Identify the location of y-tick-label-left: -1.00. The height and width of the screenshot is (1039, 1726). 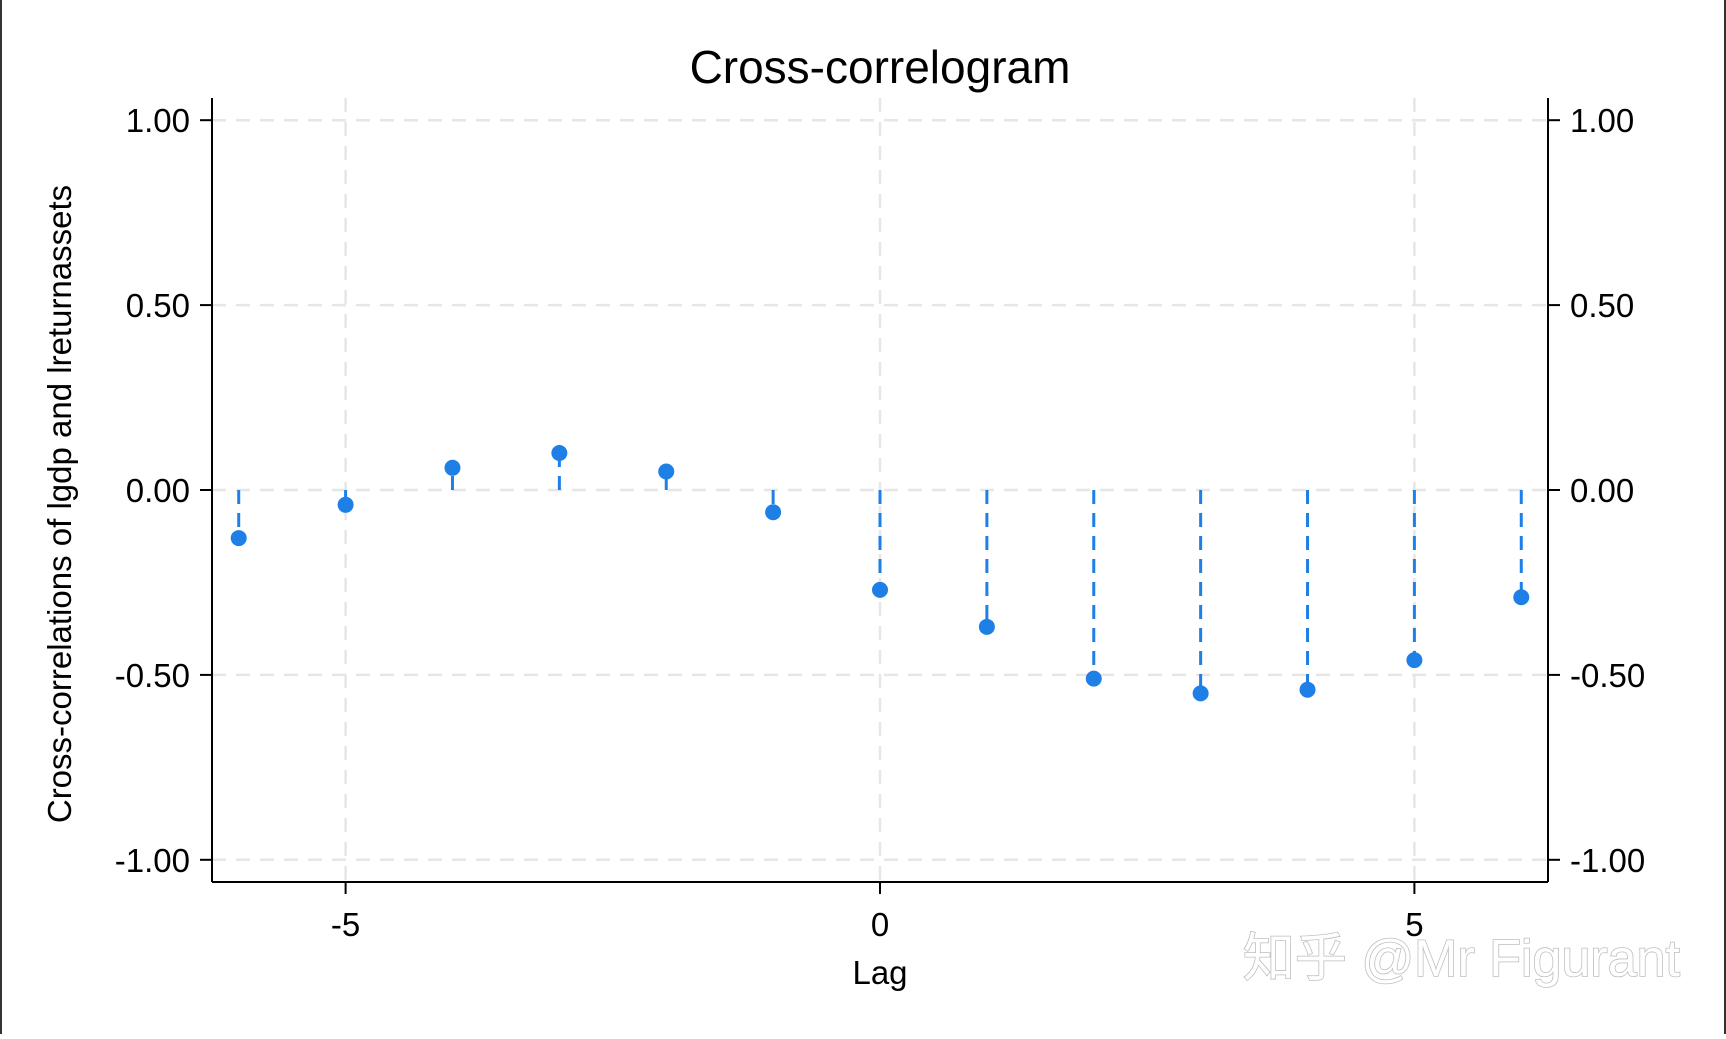
(152, 860).